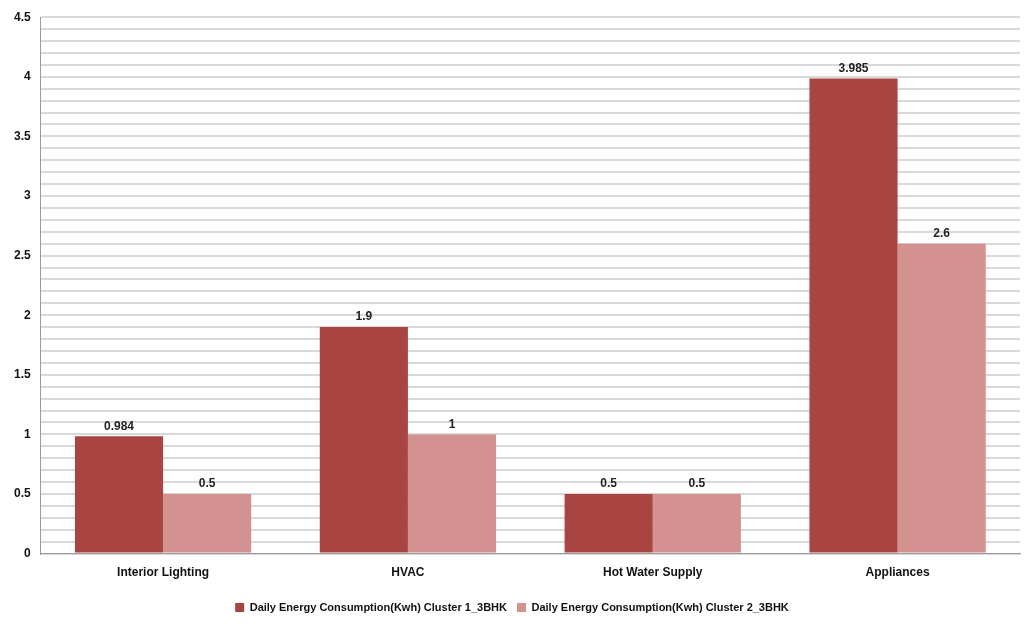 This screenshot has width=1034, height=627. What do you see at coordinates (27, 552) in the screenshot?
I see `y-tick-label: 0` at bounding box center [27, 552].